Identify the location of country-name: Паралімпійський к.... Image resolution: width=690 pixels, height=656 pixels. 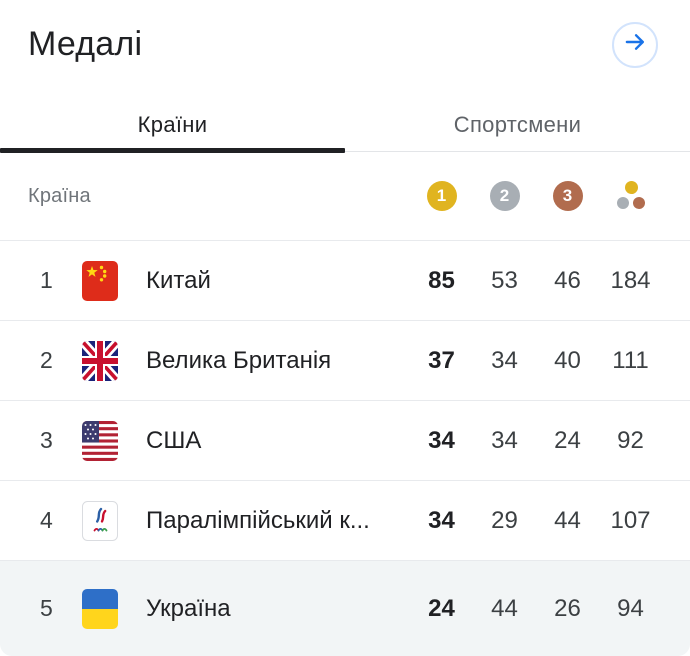
(258, 520).